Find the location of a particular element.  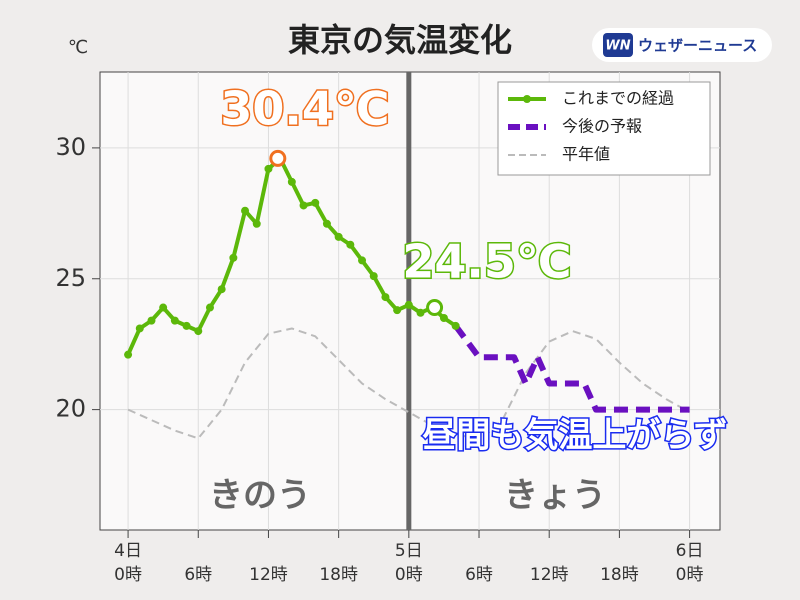

logo-icon: WN is located at coordinates (617, 46).